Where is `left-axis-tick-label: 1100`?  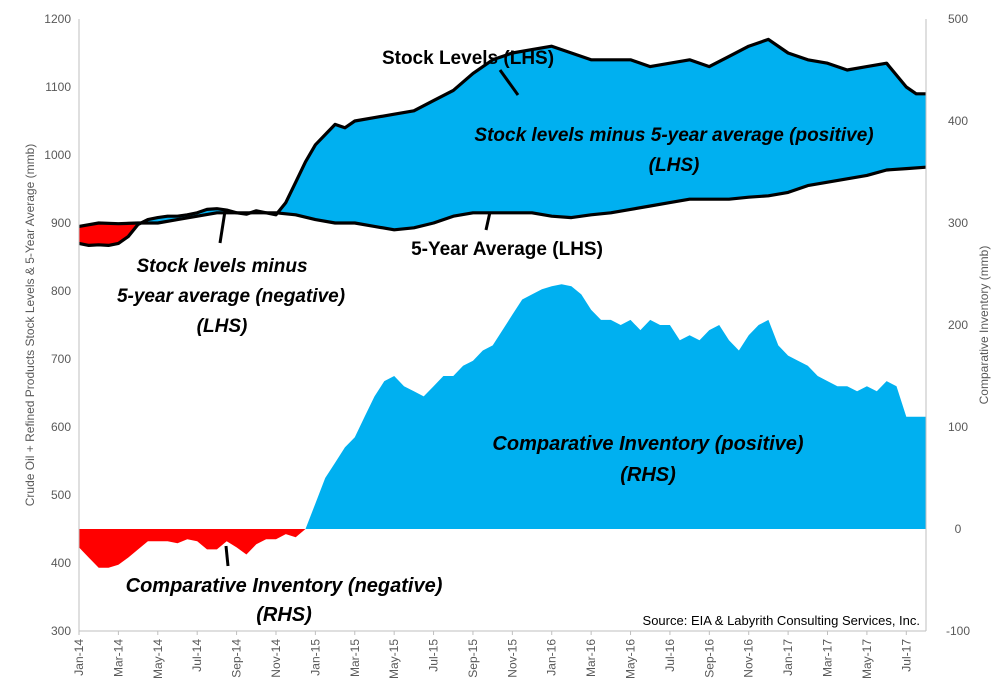
left-axis-tick-label: 1100 is located at coordinates (58, 87).